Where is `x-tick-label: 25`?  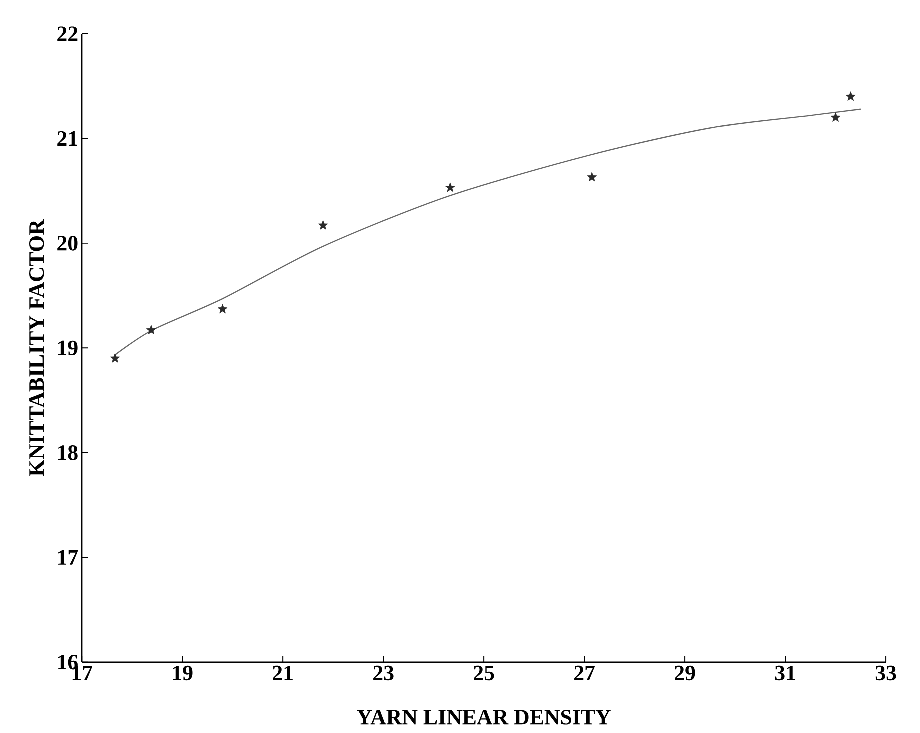 x-tick-label: 25 is located at coordinates (484, 673).